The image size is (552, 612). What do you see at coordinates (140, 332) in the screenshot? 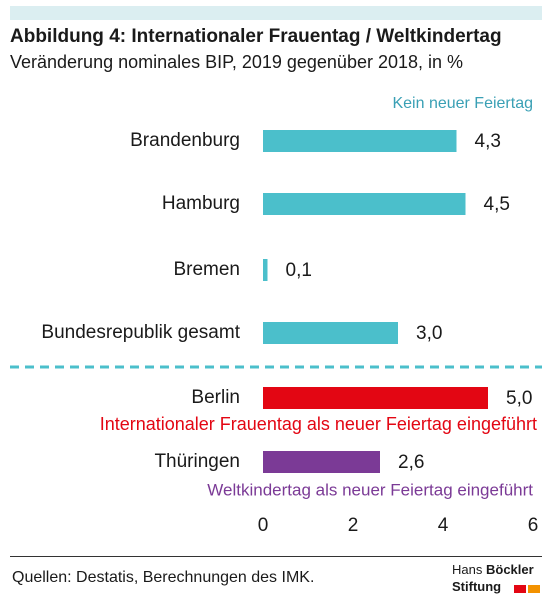
I see `category-label-bundesrepublik-gesamt: Bundesrepublik gesamt` at bounding box center [140, 332].